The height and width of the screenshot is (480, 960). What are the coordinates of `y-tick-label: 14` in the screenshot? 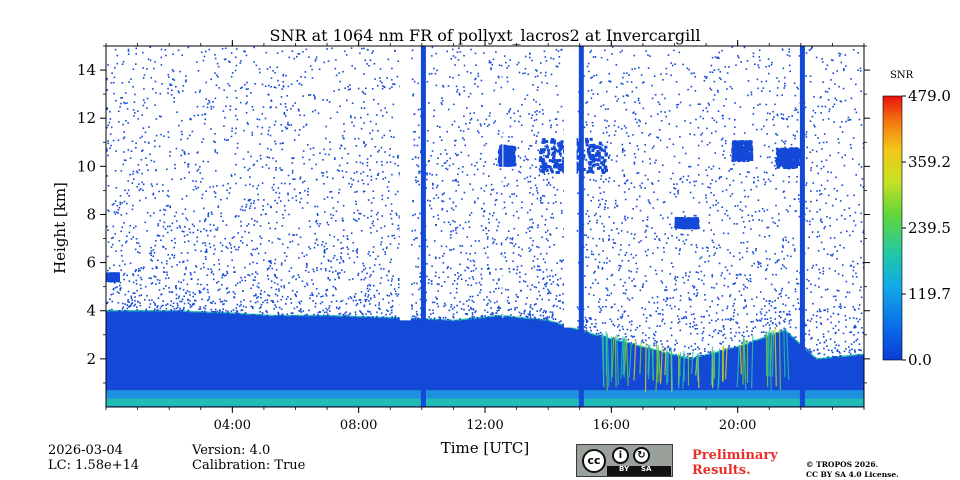 It's located at (86, 70).